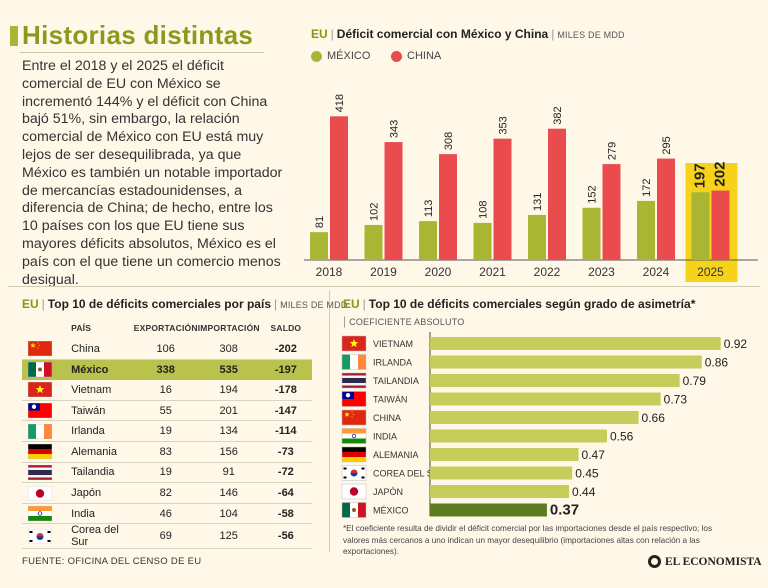 The height and width of the screenshot is (588, 768). Describe the element at coordinates (656, 272) in the screenshot. I see `year-label-2024: 2024` at that location.